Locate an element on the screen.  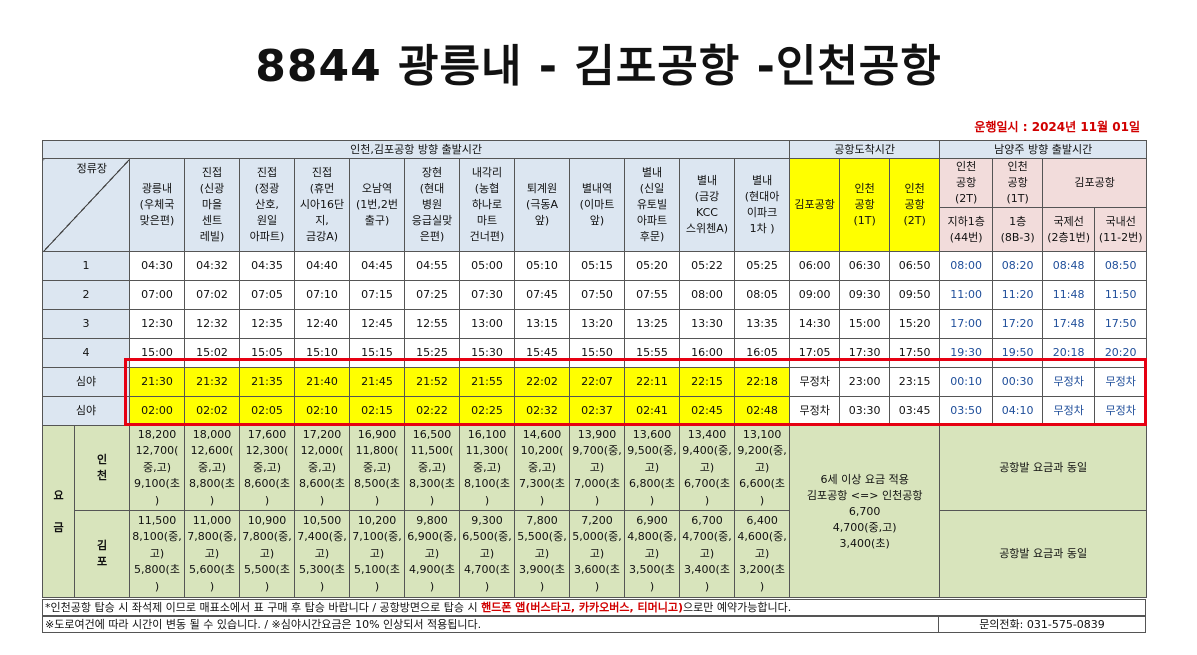
return-time: 17:00 is located at coordinates (966, 324).